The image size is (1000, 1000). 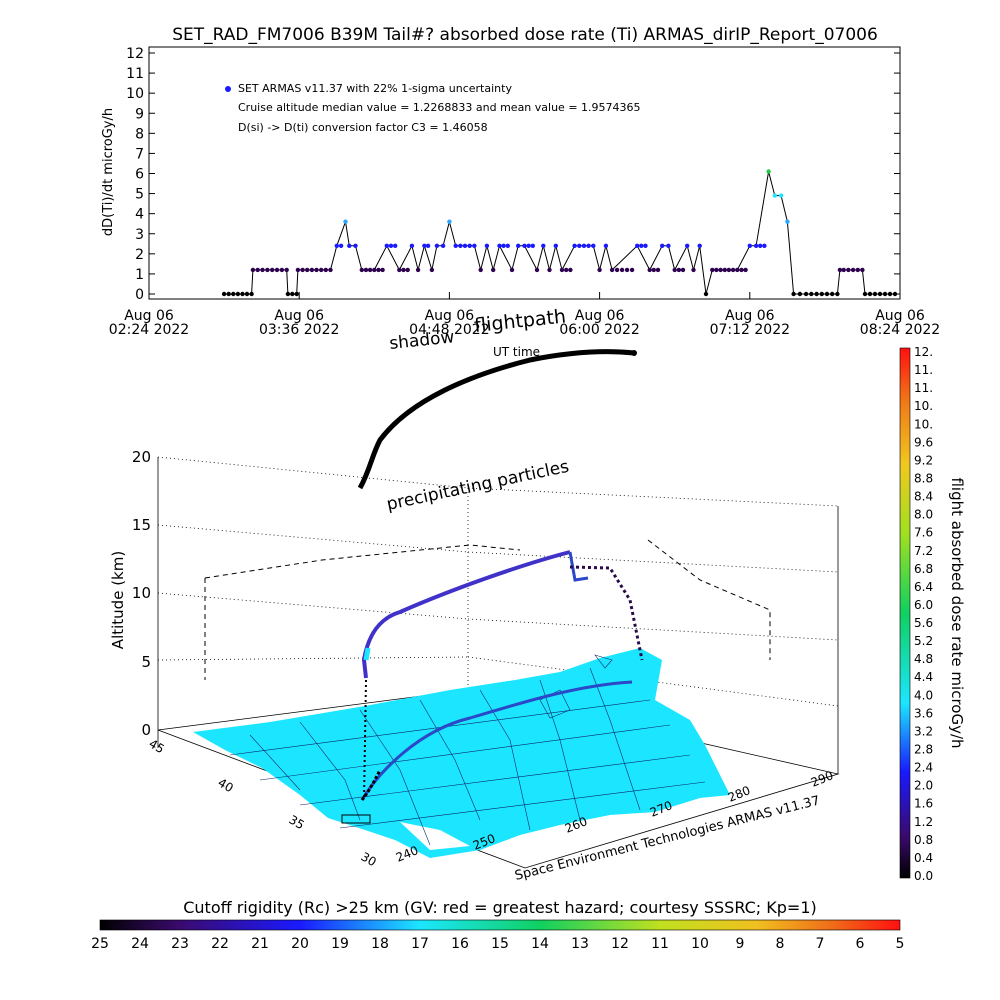 What do you see at coordinates (228, 89) in the screenshot?
I see `legend-marker` at bounding box center [228, 89].